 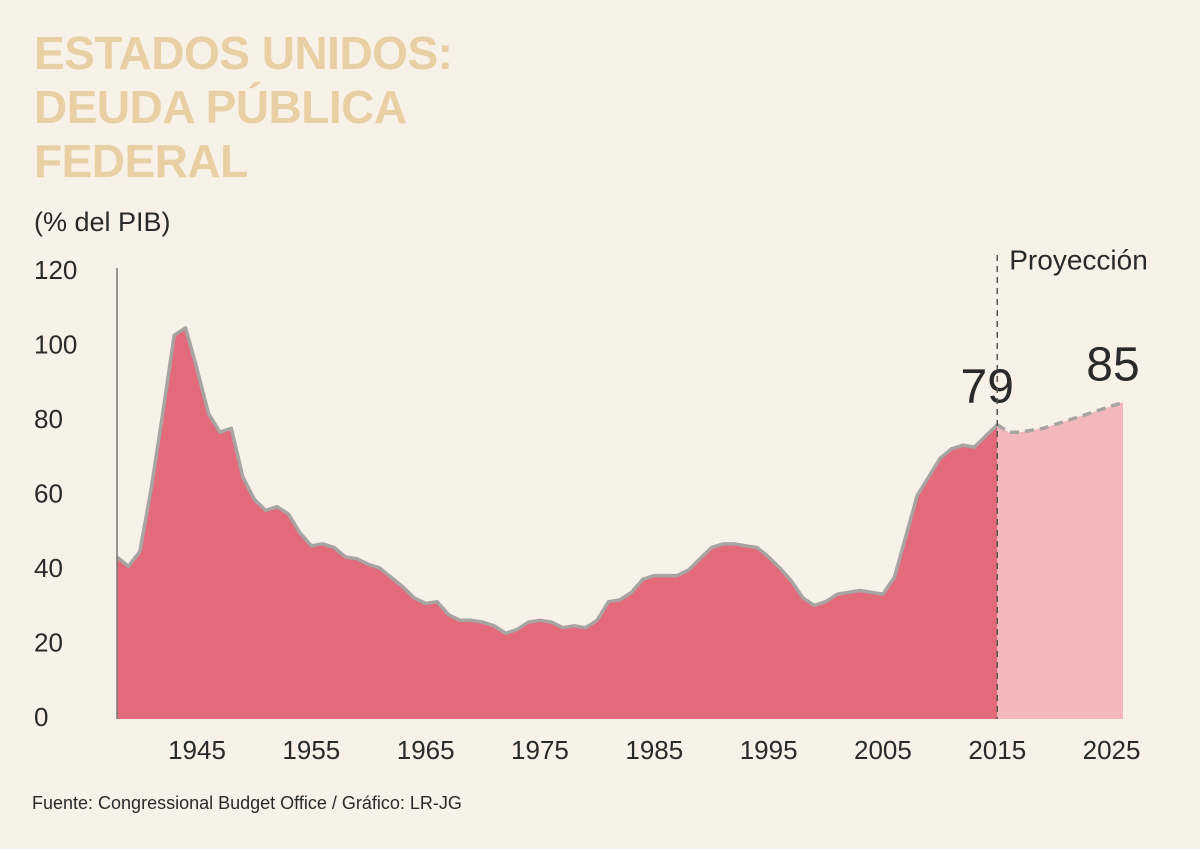 What do you see at coordinates (197, 750) in the screenshot?
I see `x-tick-label: 1945` at bounding box center [197, 750].